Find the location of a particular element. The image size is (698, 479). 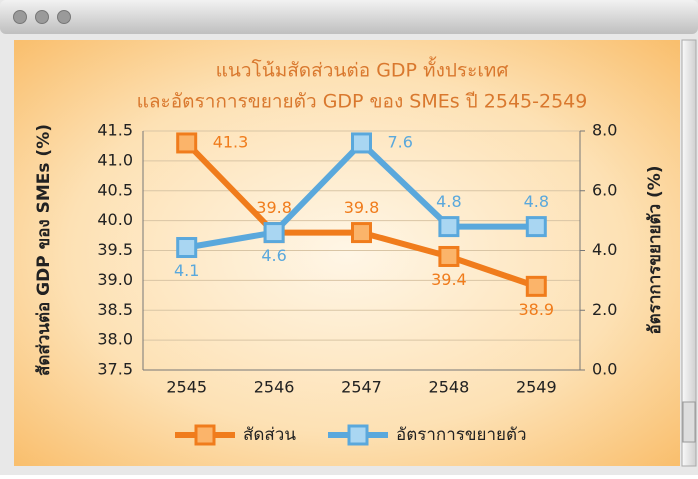

y2-tick-label: 8.0 is located at coordinates (604, 130).